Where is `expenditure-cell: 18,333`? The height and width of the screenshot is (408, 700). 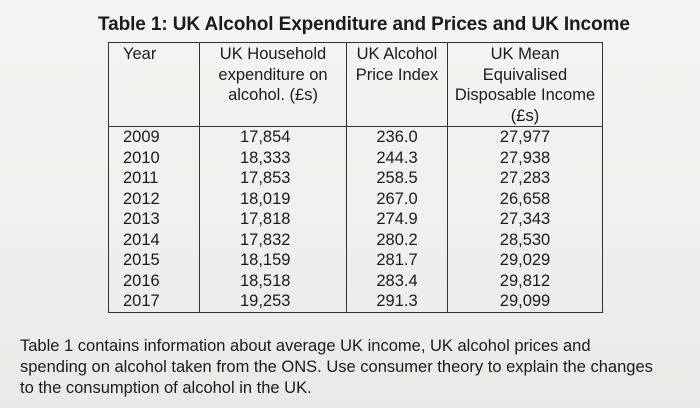 expenditure-cell: 18,333 is located at coordinates (265, 157).